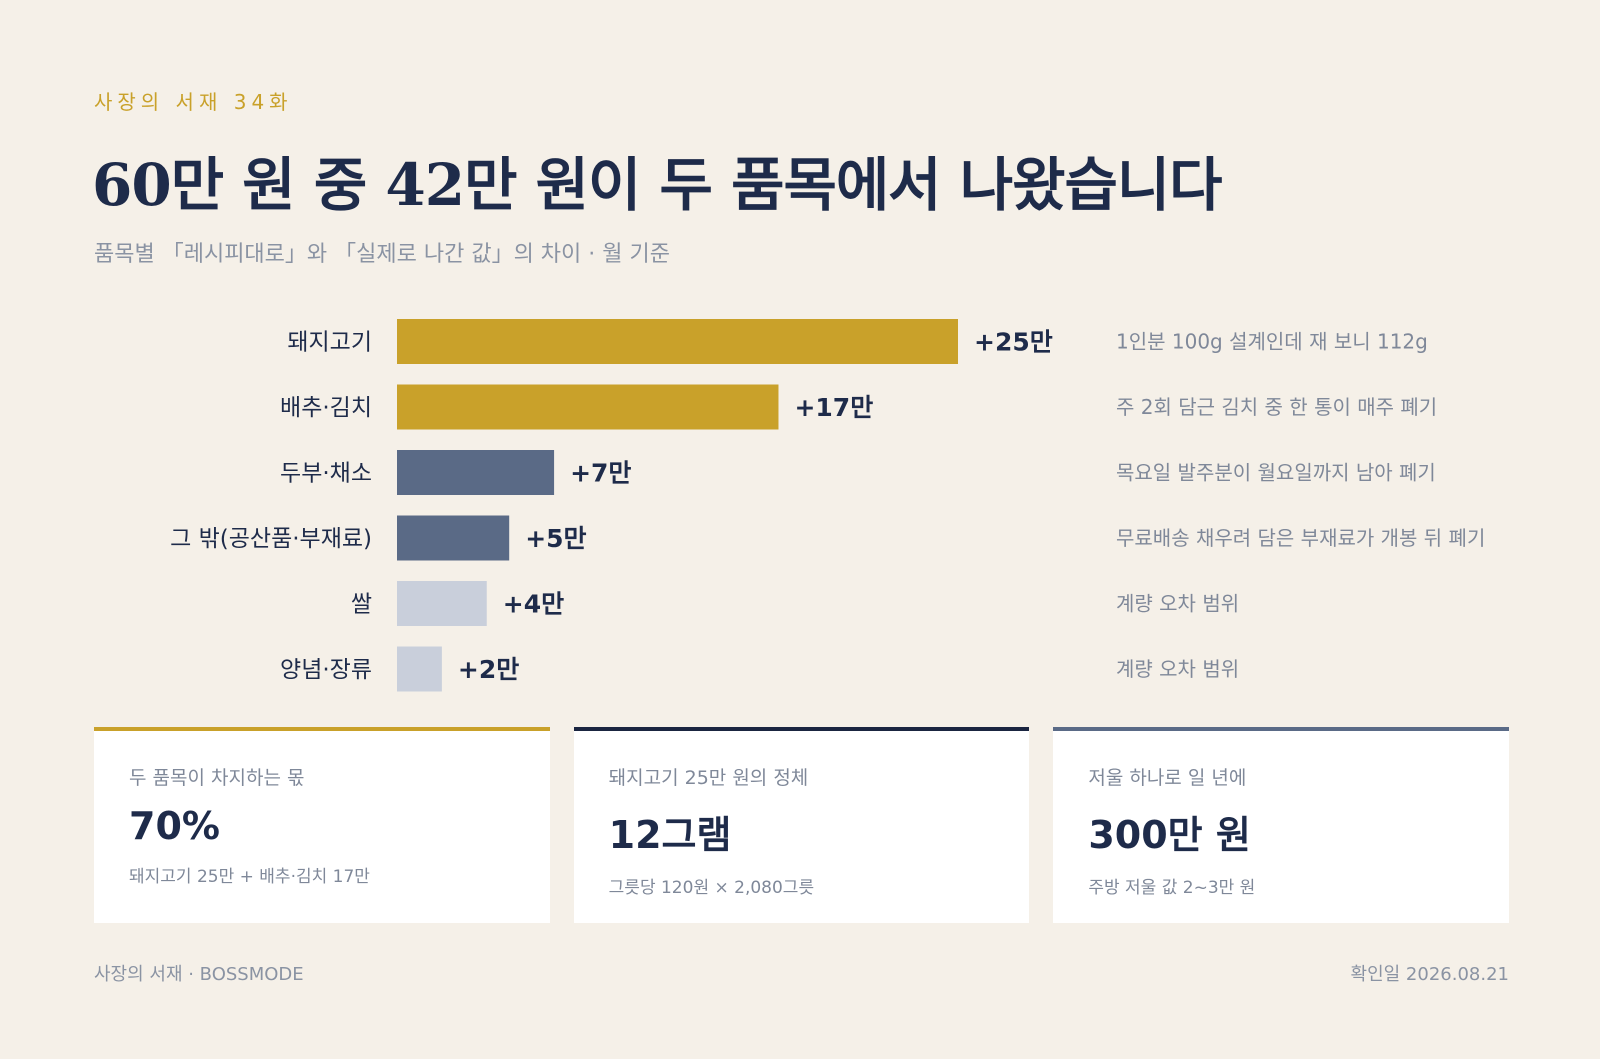 This screenshot has height=1059, width=1600. Describe the element at coordinates (382, 254) in the screenshot. I see `page-subtitle: 품목별 「레시피대로」와 「실제로 나간 값」의 차이 · 월 기준` at that location.